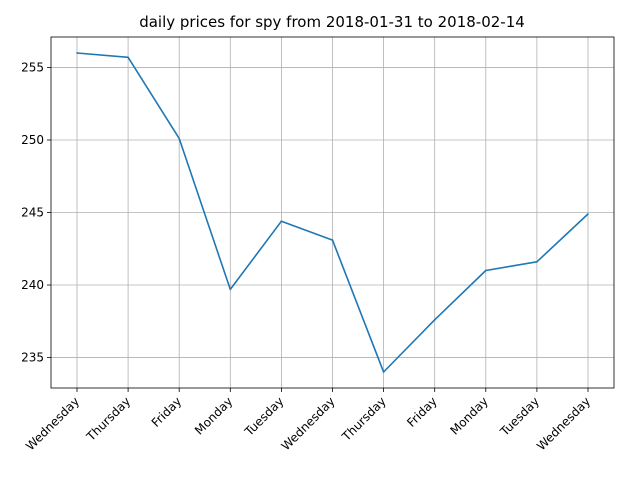 The height and width of the screenshot is (480, 640). What do you see at coordinates (32, 140) in the screenshot?
I see `y-tick-label: 250` at bounding box center [32, 140].